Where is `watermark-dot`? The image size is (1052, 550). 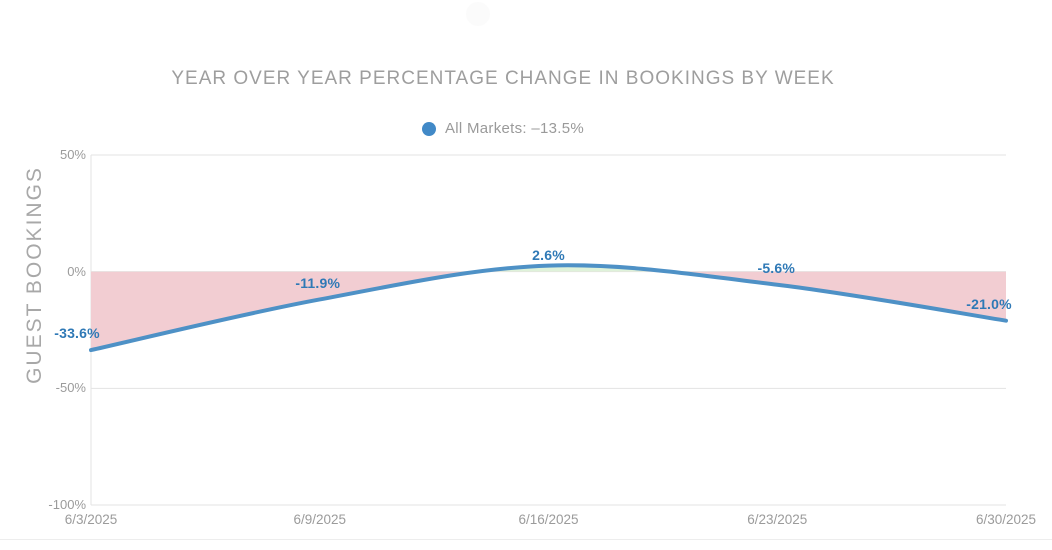 watermark-dot is located at coordinates (478, 14).